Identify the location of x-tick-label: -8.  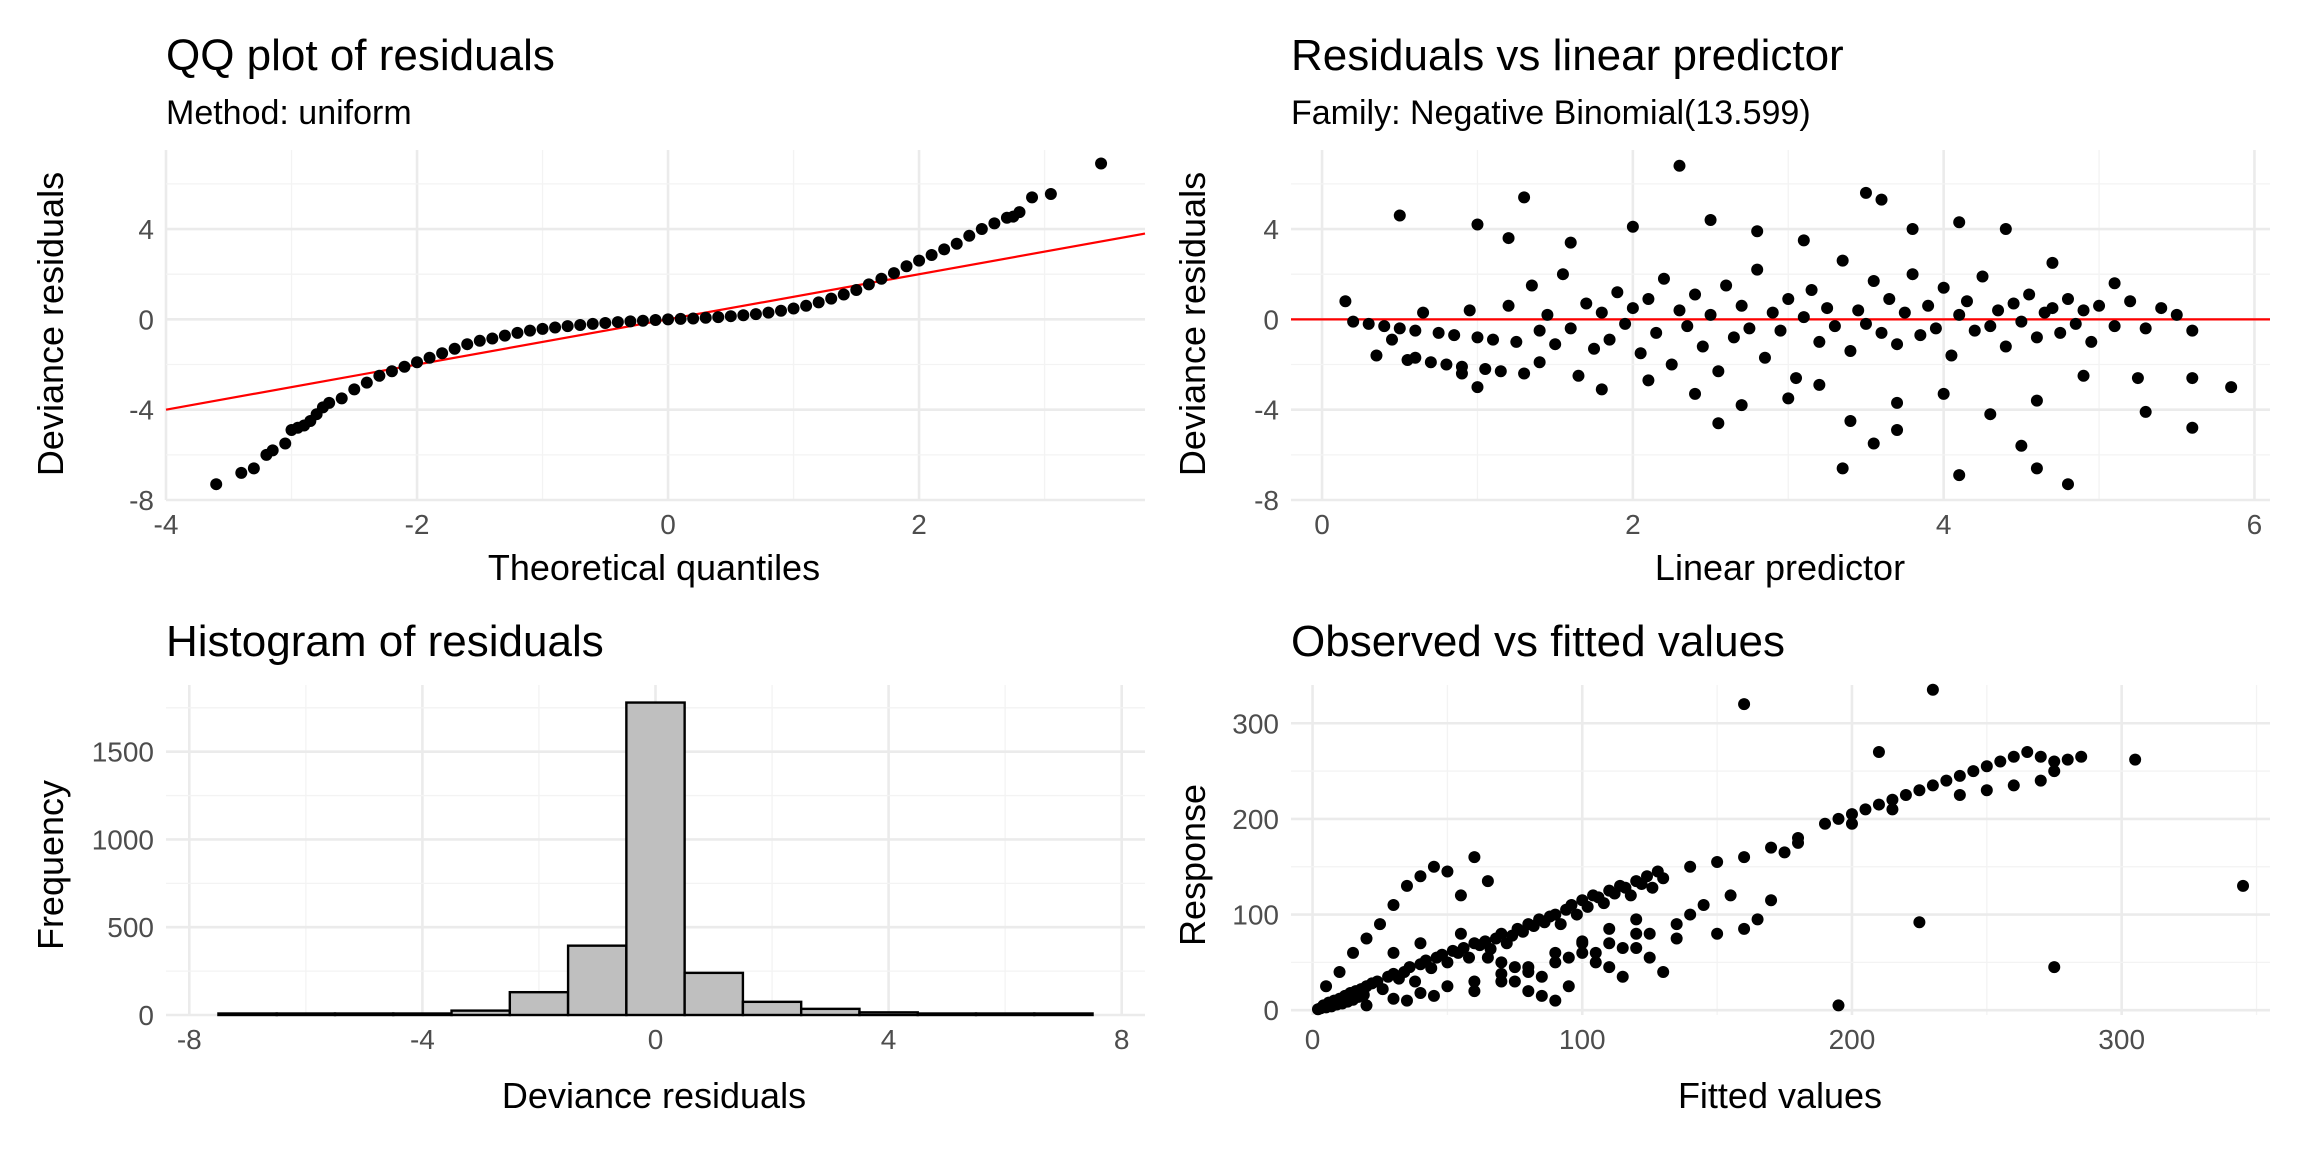
(189, 1039).